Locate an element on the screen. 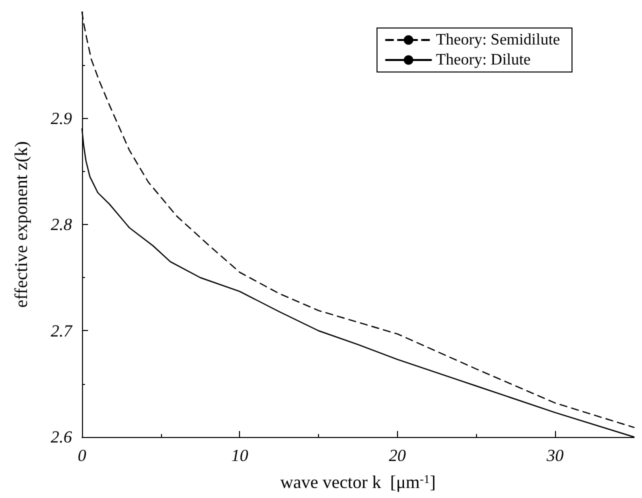 The image size is (642, 498). y-tick-label: 2.9 is located at coordinates (61, 118).